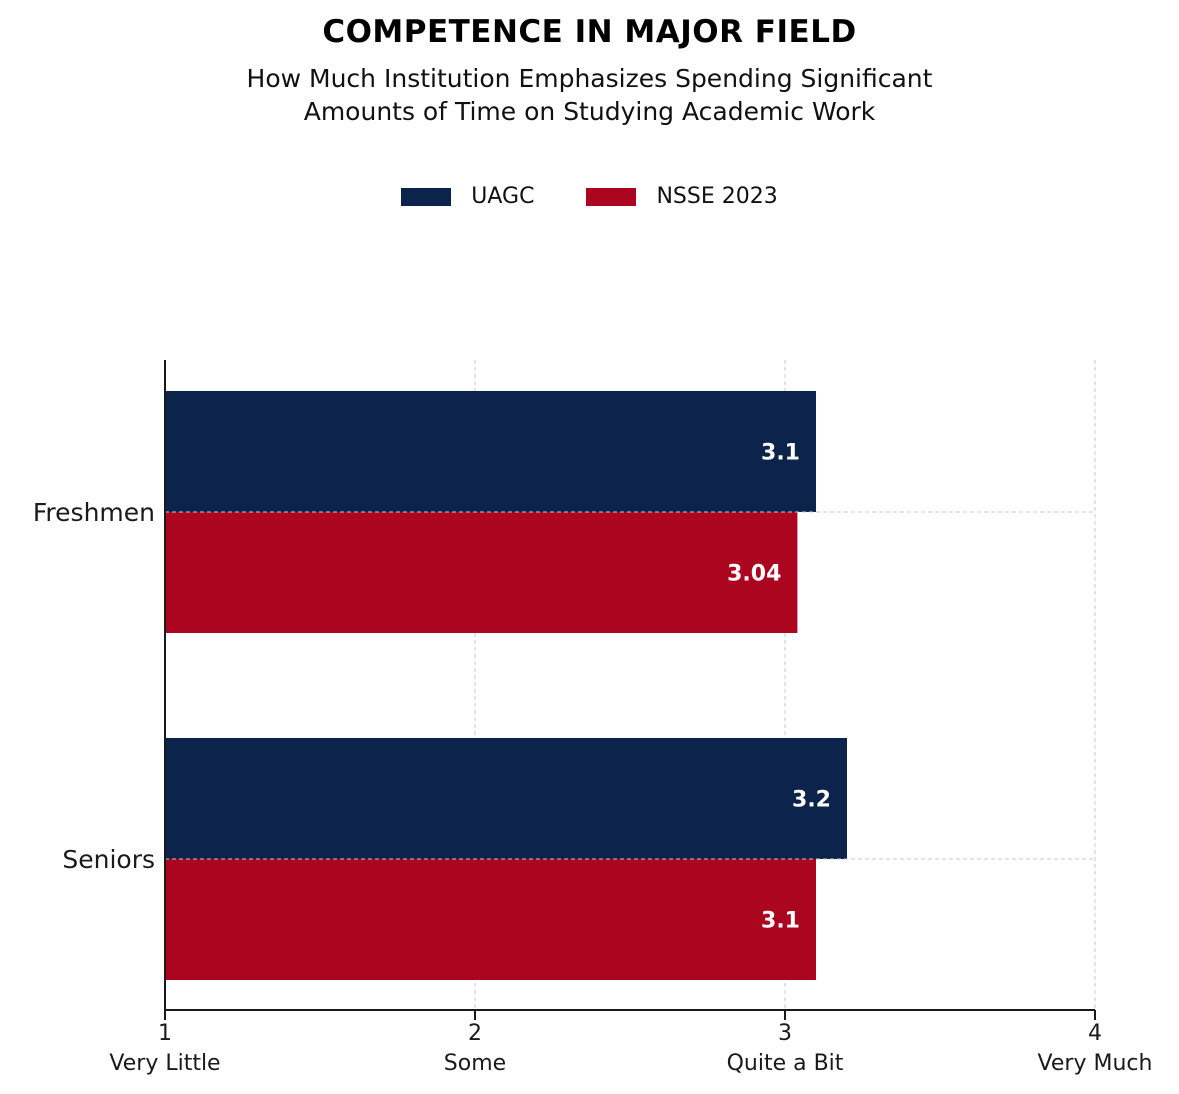 This screenshot has width=1179, height=1094. I want to click on y-tick-label-seniors: Seniors, so click(108, 859).